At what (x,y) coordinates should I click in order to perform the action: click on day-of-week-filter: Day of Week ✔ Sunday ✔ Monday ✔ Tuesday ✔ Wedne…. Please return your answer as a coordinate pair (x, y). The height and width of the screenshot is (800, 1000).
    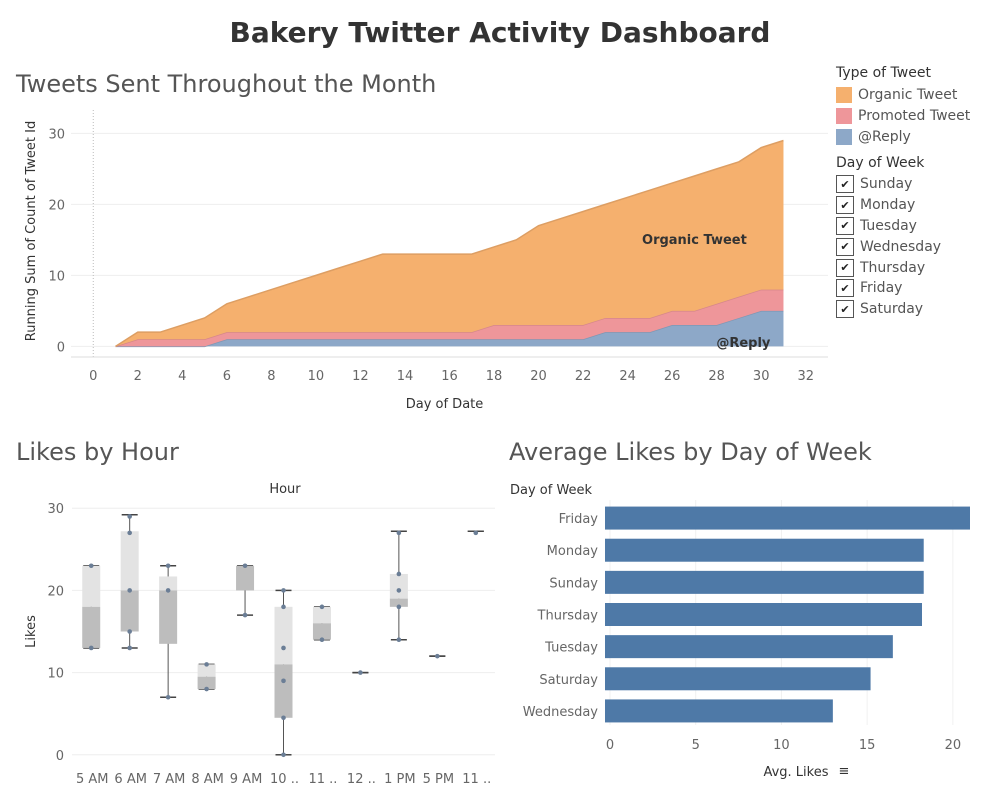
    Looking at the image, I should click on (916, 237).